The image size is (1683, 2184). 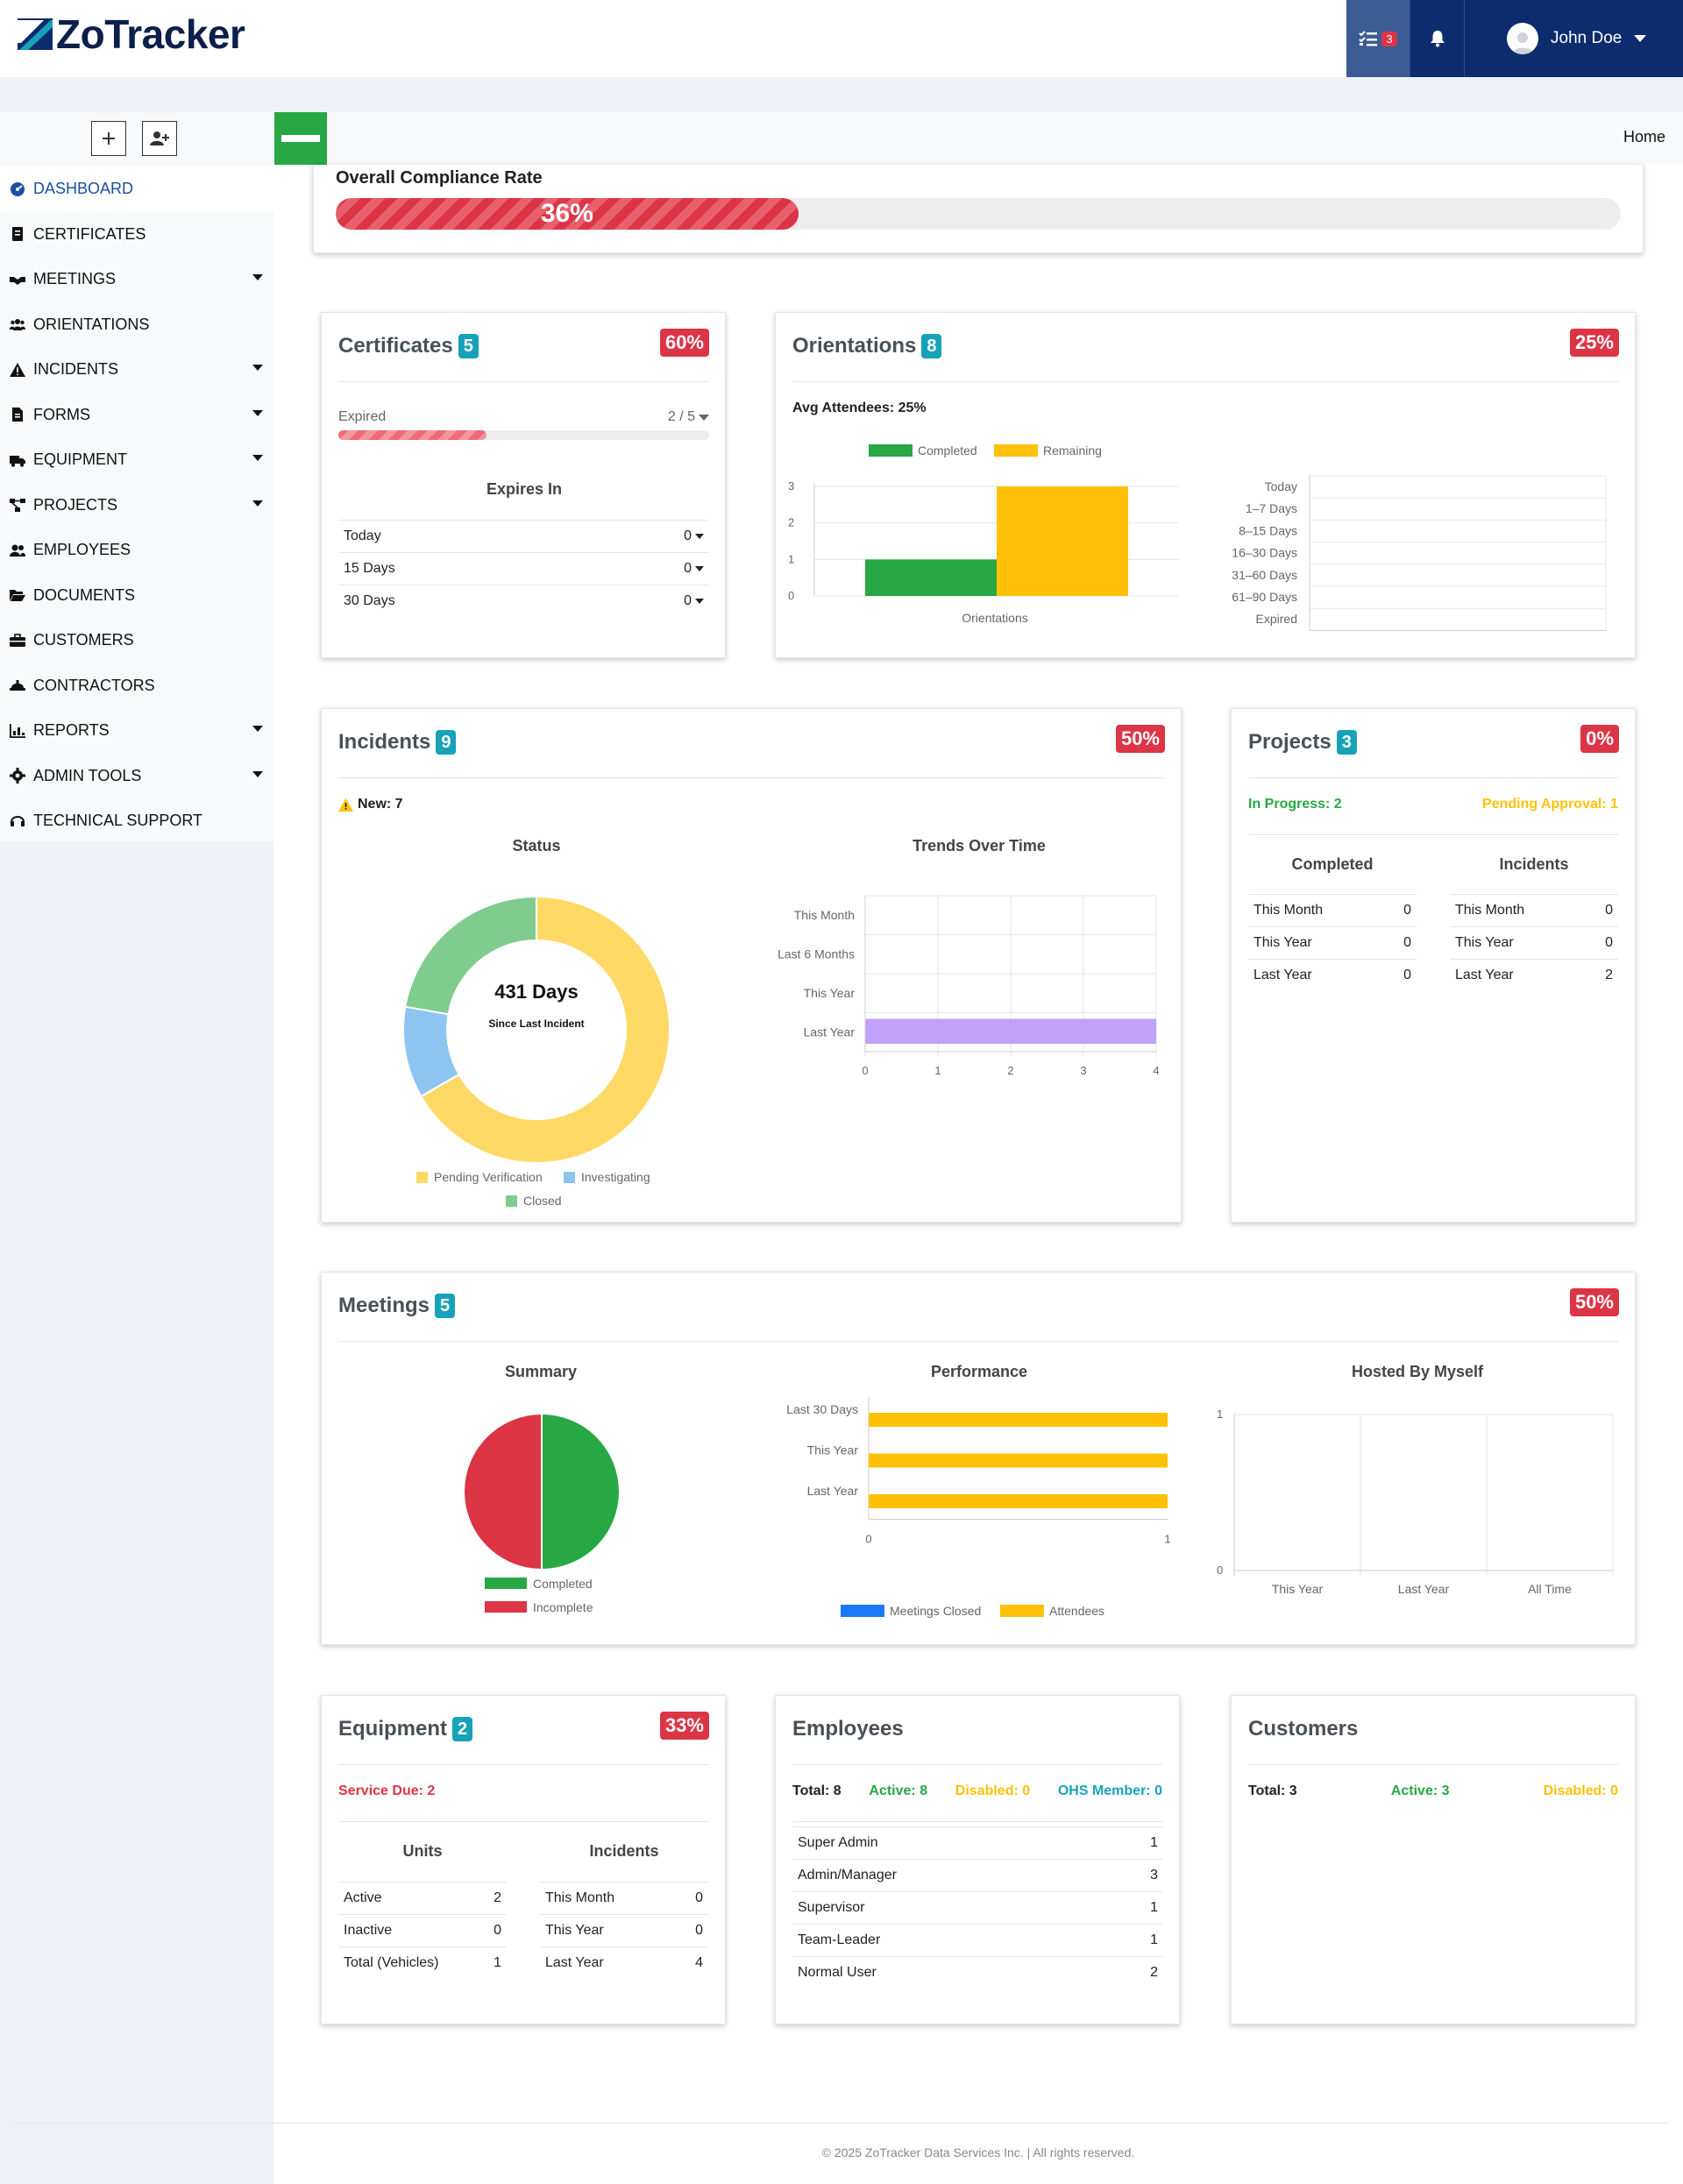 I want to click on top-navbar: ZoTracker 3 John Doe, so click(x=841, y=38).